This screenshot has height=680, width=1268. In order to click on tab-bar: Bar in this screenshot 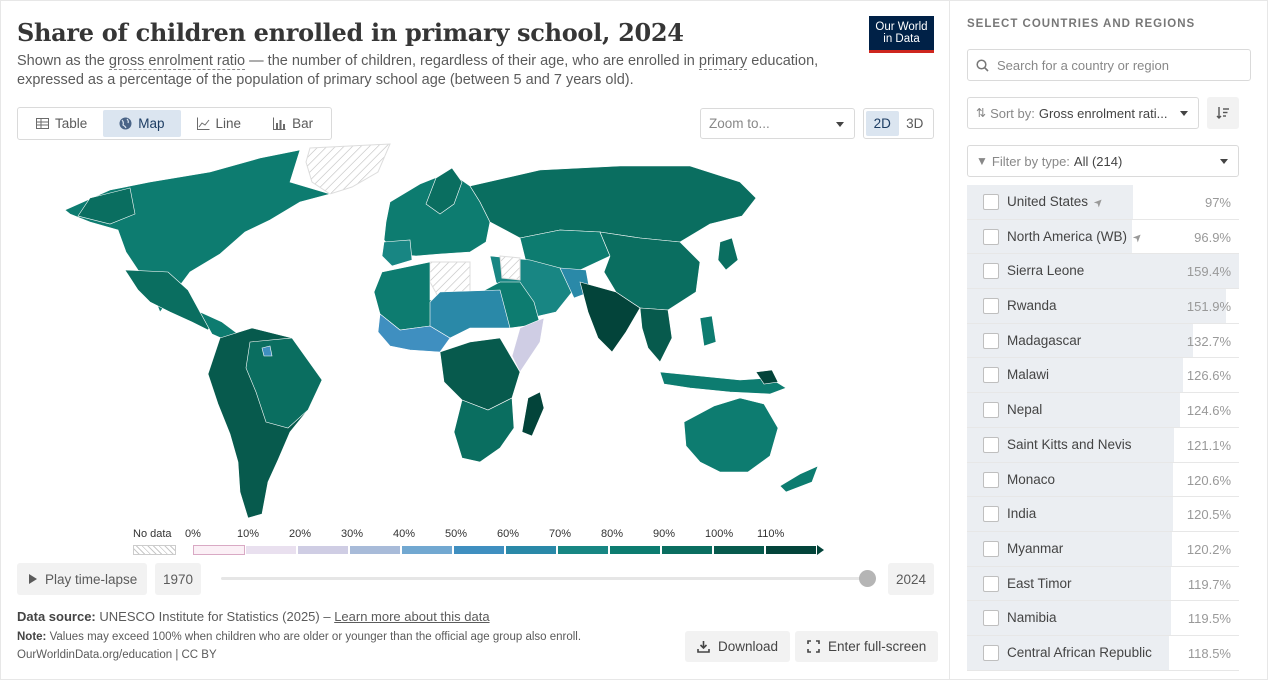, I will do `click(293, 123)`.